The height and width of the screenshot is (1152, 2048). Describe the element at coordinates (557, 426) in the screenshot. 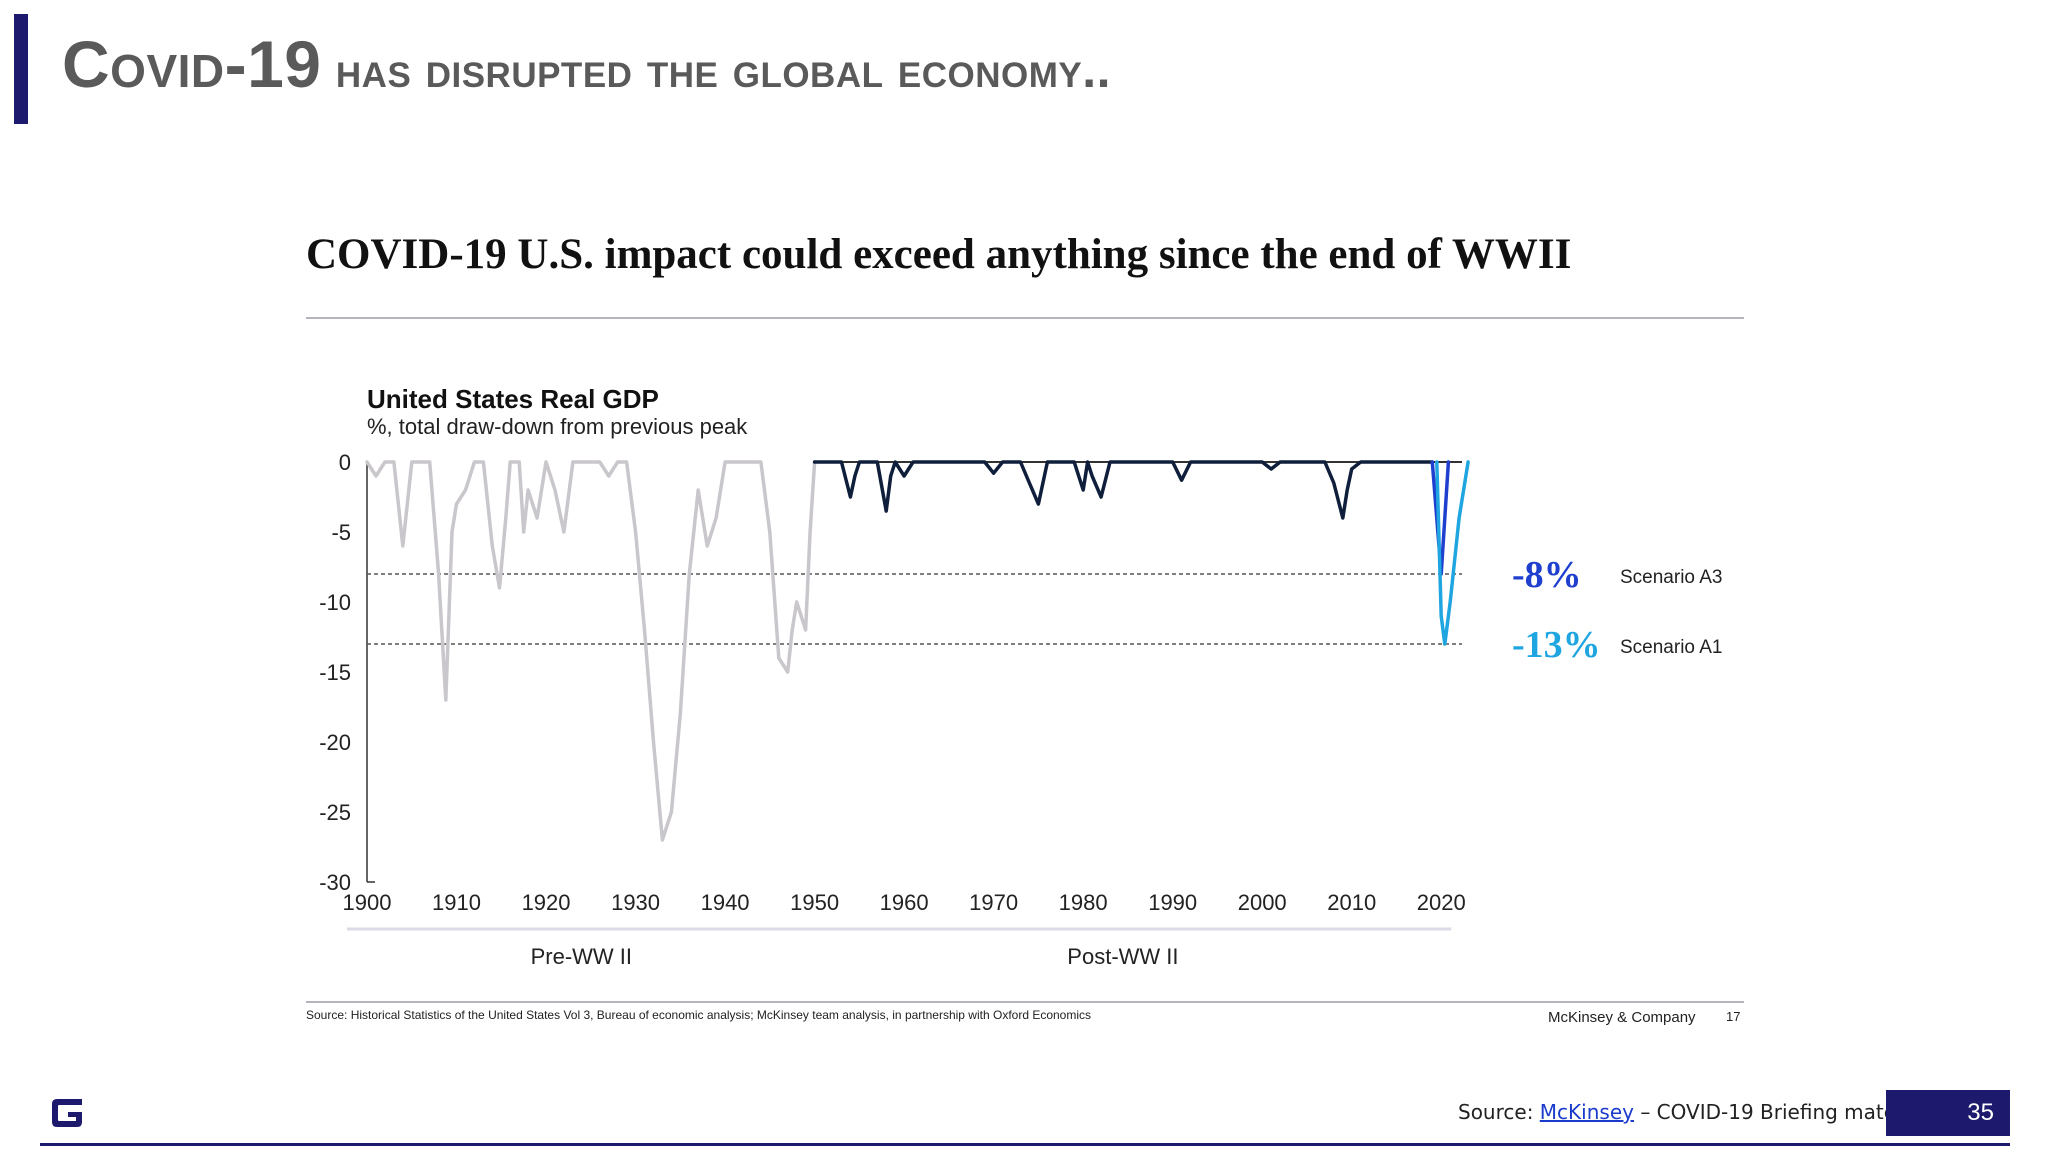

I see `chart-unit-label: %, total draw-down from previous peak` at that location.